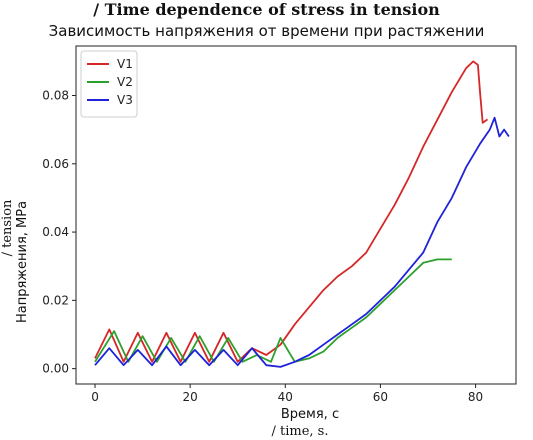 The height and width of the screenshot is (440, 533). Describe the element at coordinates (55, 300) in the screenshot. I see `y-tick-label: 0.02` at that location.